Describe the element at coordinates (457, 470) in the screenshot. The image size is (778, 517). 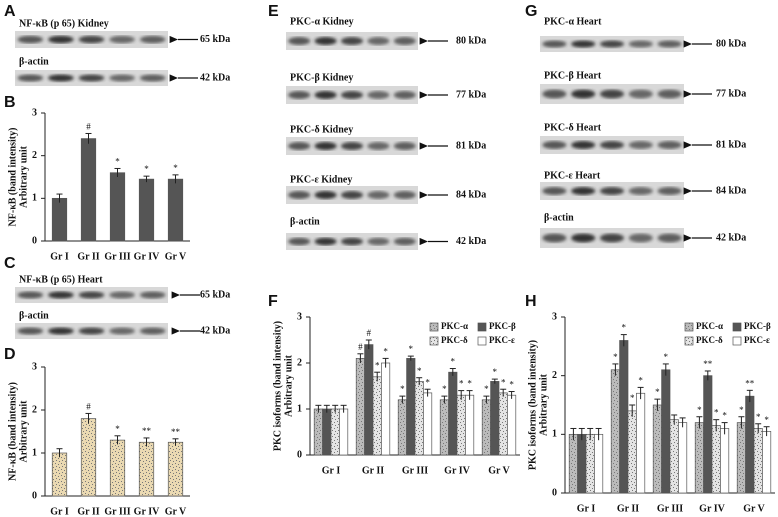
I see `x-tick-label: Gr IV` at that location.